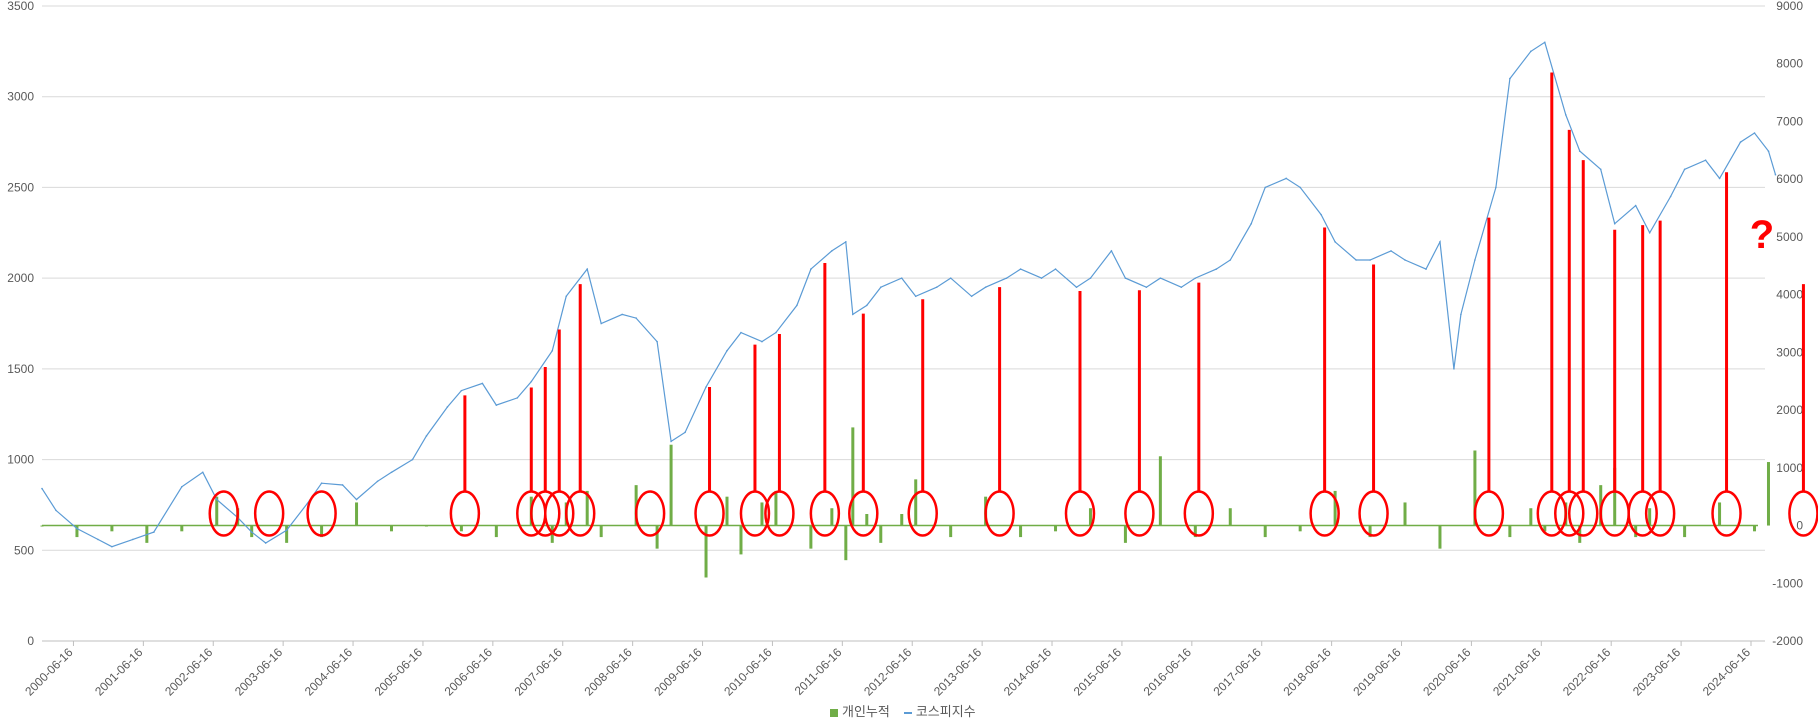 This screenshot has height=723, width=1818. What do you see at coordinates (1799, 526) in the screenshot?
I see `y-right-tick-label: 0` at bounding box center [1799, 526].